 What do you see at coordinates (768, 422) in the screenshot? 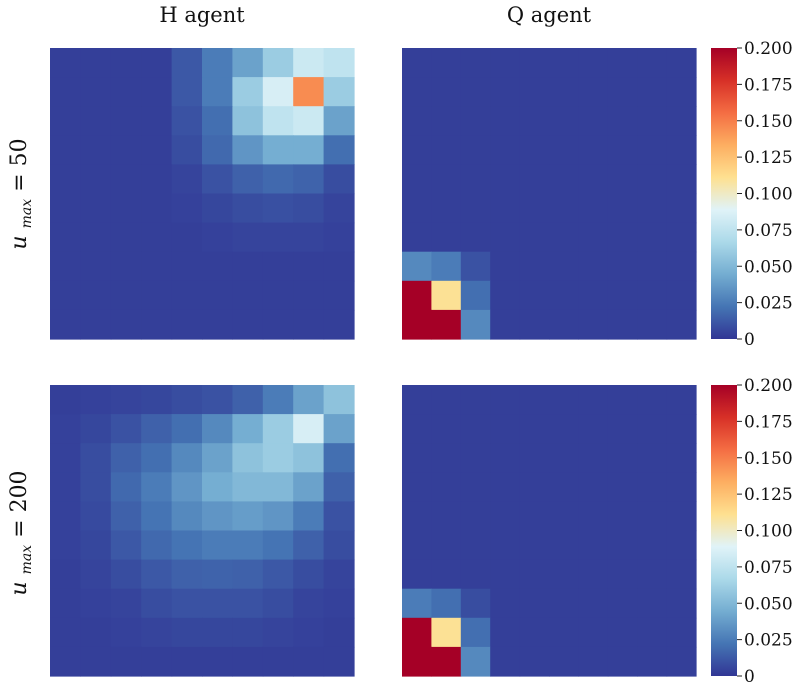
I see `colorbar-tick-label: 0.175` at bounding box center [768, 422].